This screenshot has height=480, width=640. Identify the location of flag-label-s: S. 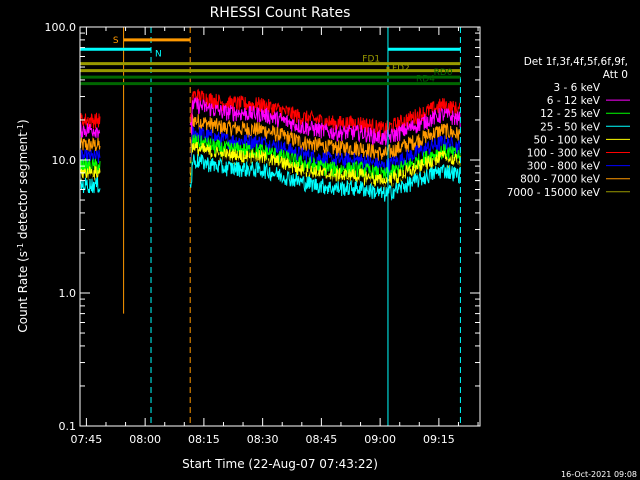
(116, 41).